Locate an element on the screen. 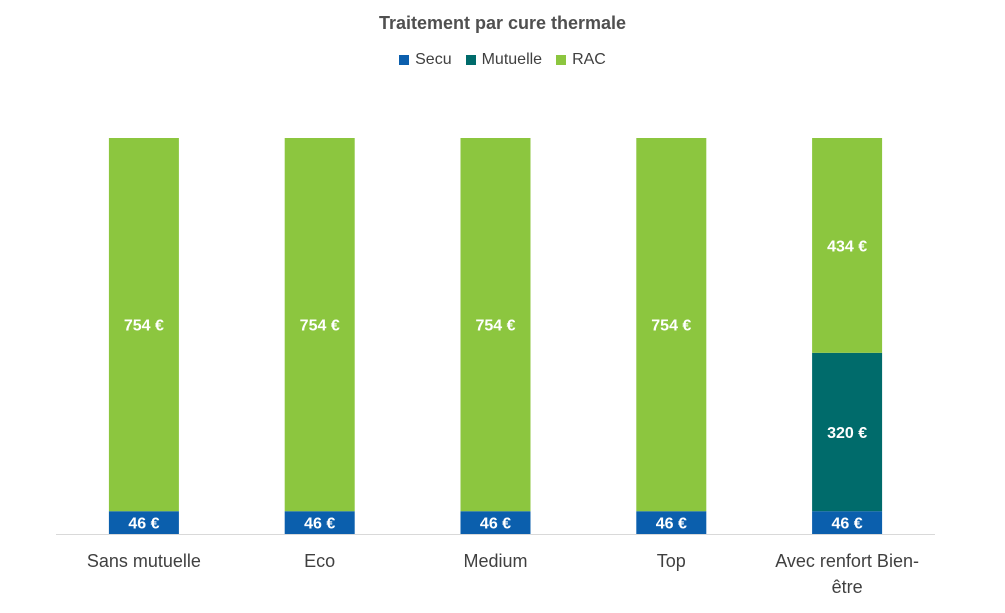 This screenshot has height=613, width=1005. data-label-secu-1: 46 € is located at coordinates (319, 524).